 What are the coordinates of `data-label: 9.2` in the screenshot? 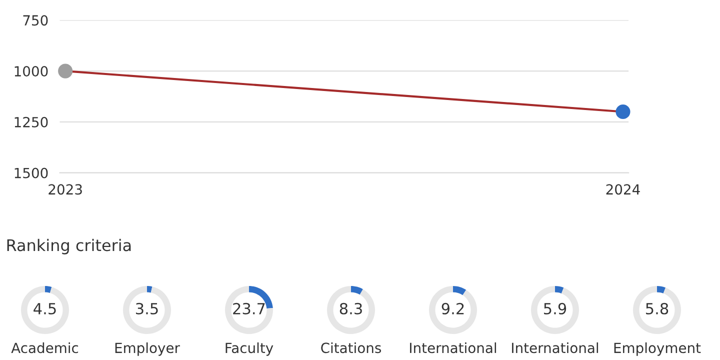 It's located at (453, 308).